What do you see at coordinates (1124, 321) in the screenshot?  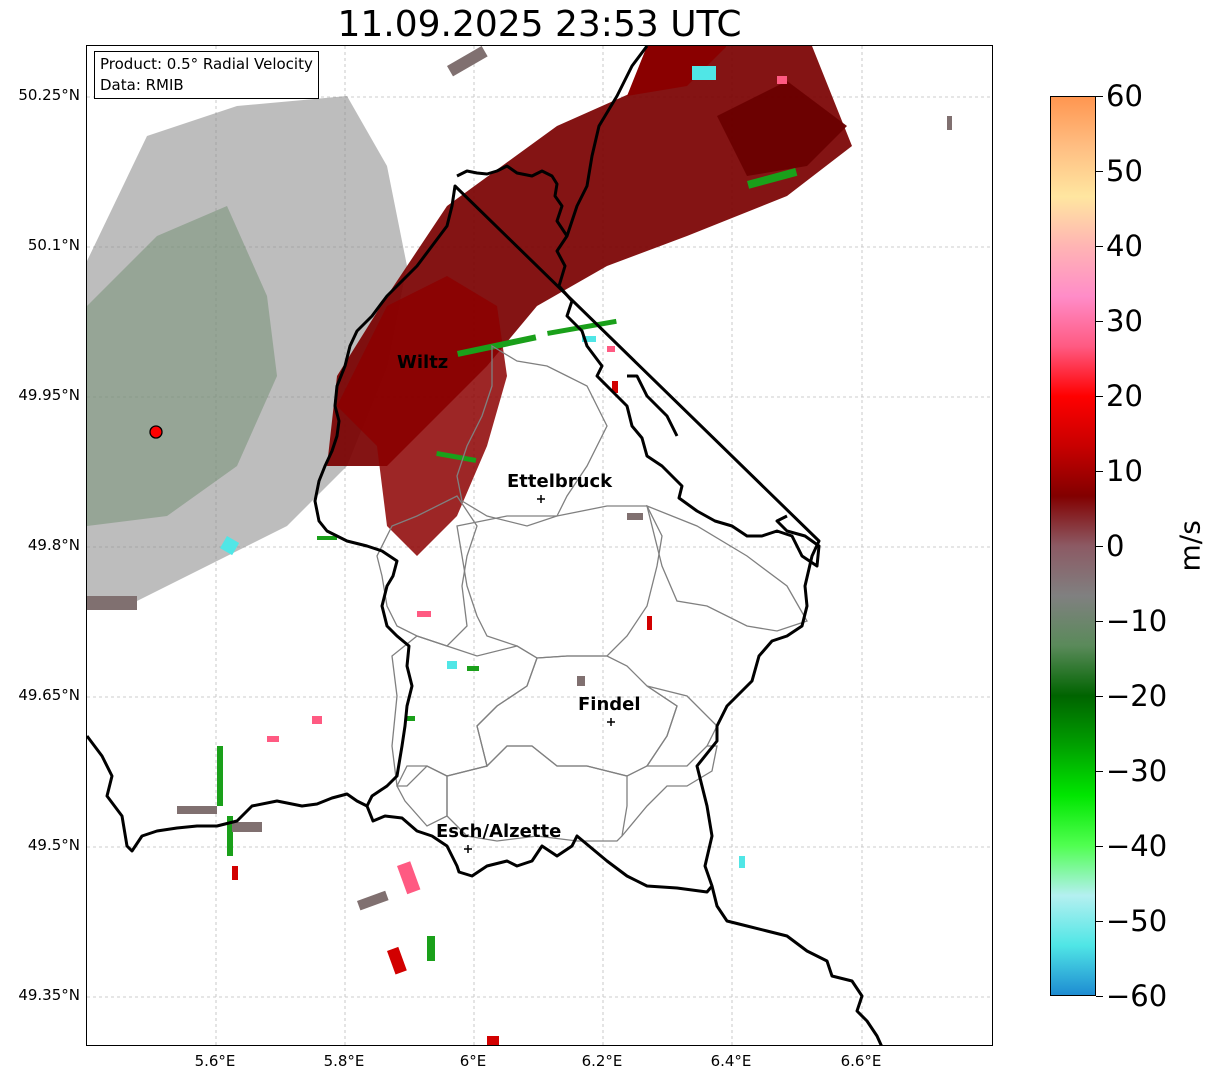 I see `colorbar-tick-label: 30` at bounding box center [1124, 321].